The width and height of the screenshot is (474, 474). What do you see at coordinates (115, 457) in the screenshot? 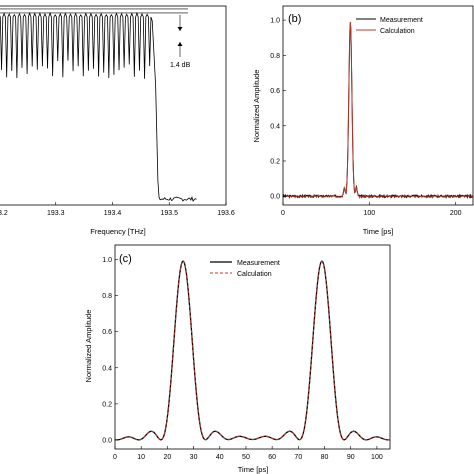
I see `panel-c-x-tick-label: 0` at bounding box center [115, 457].